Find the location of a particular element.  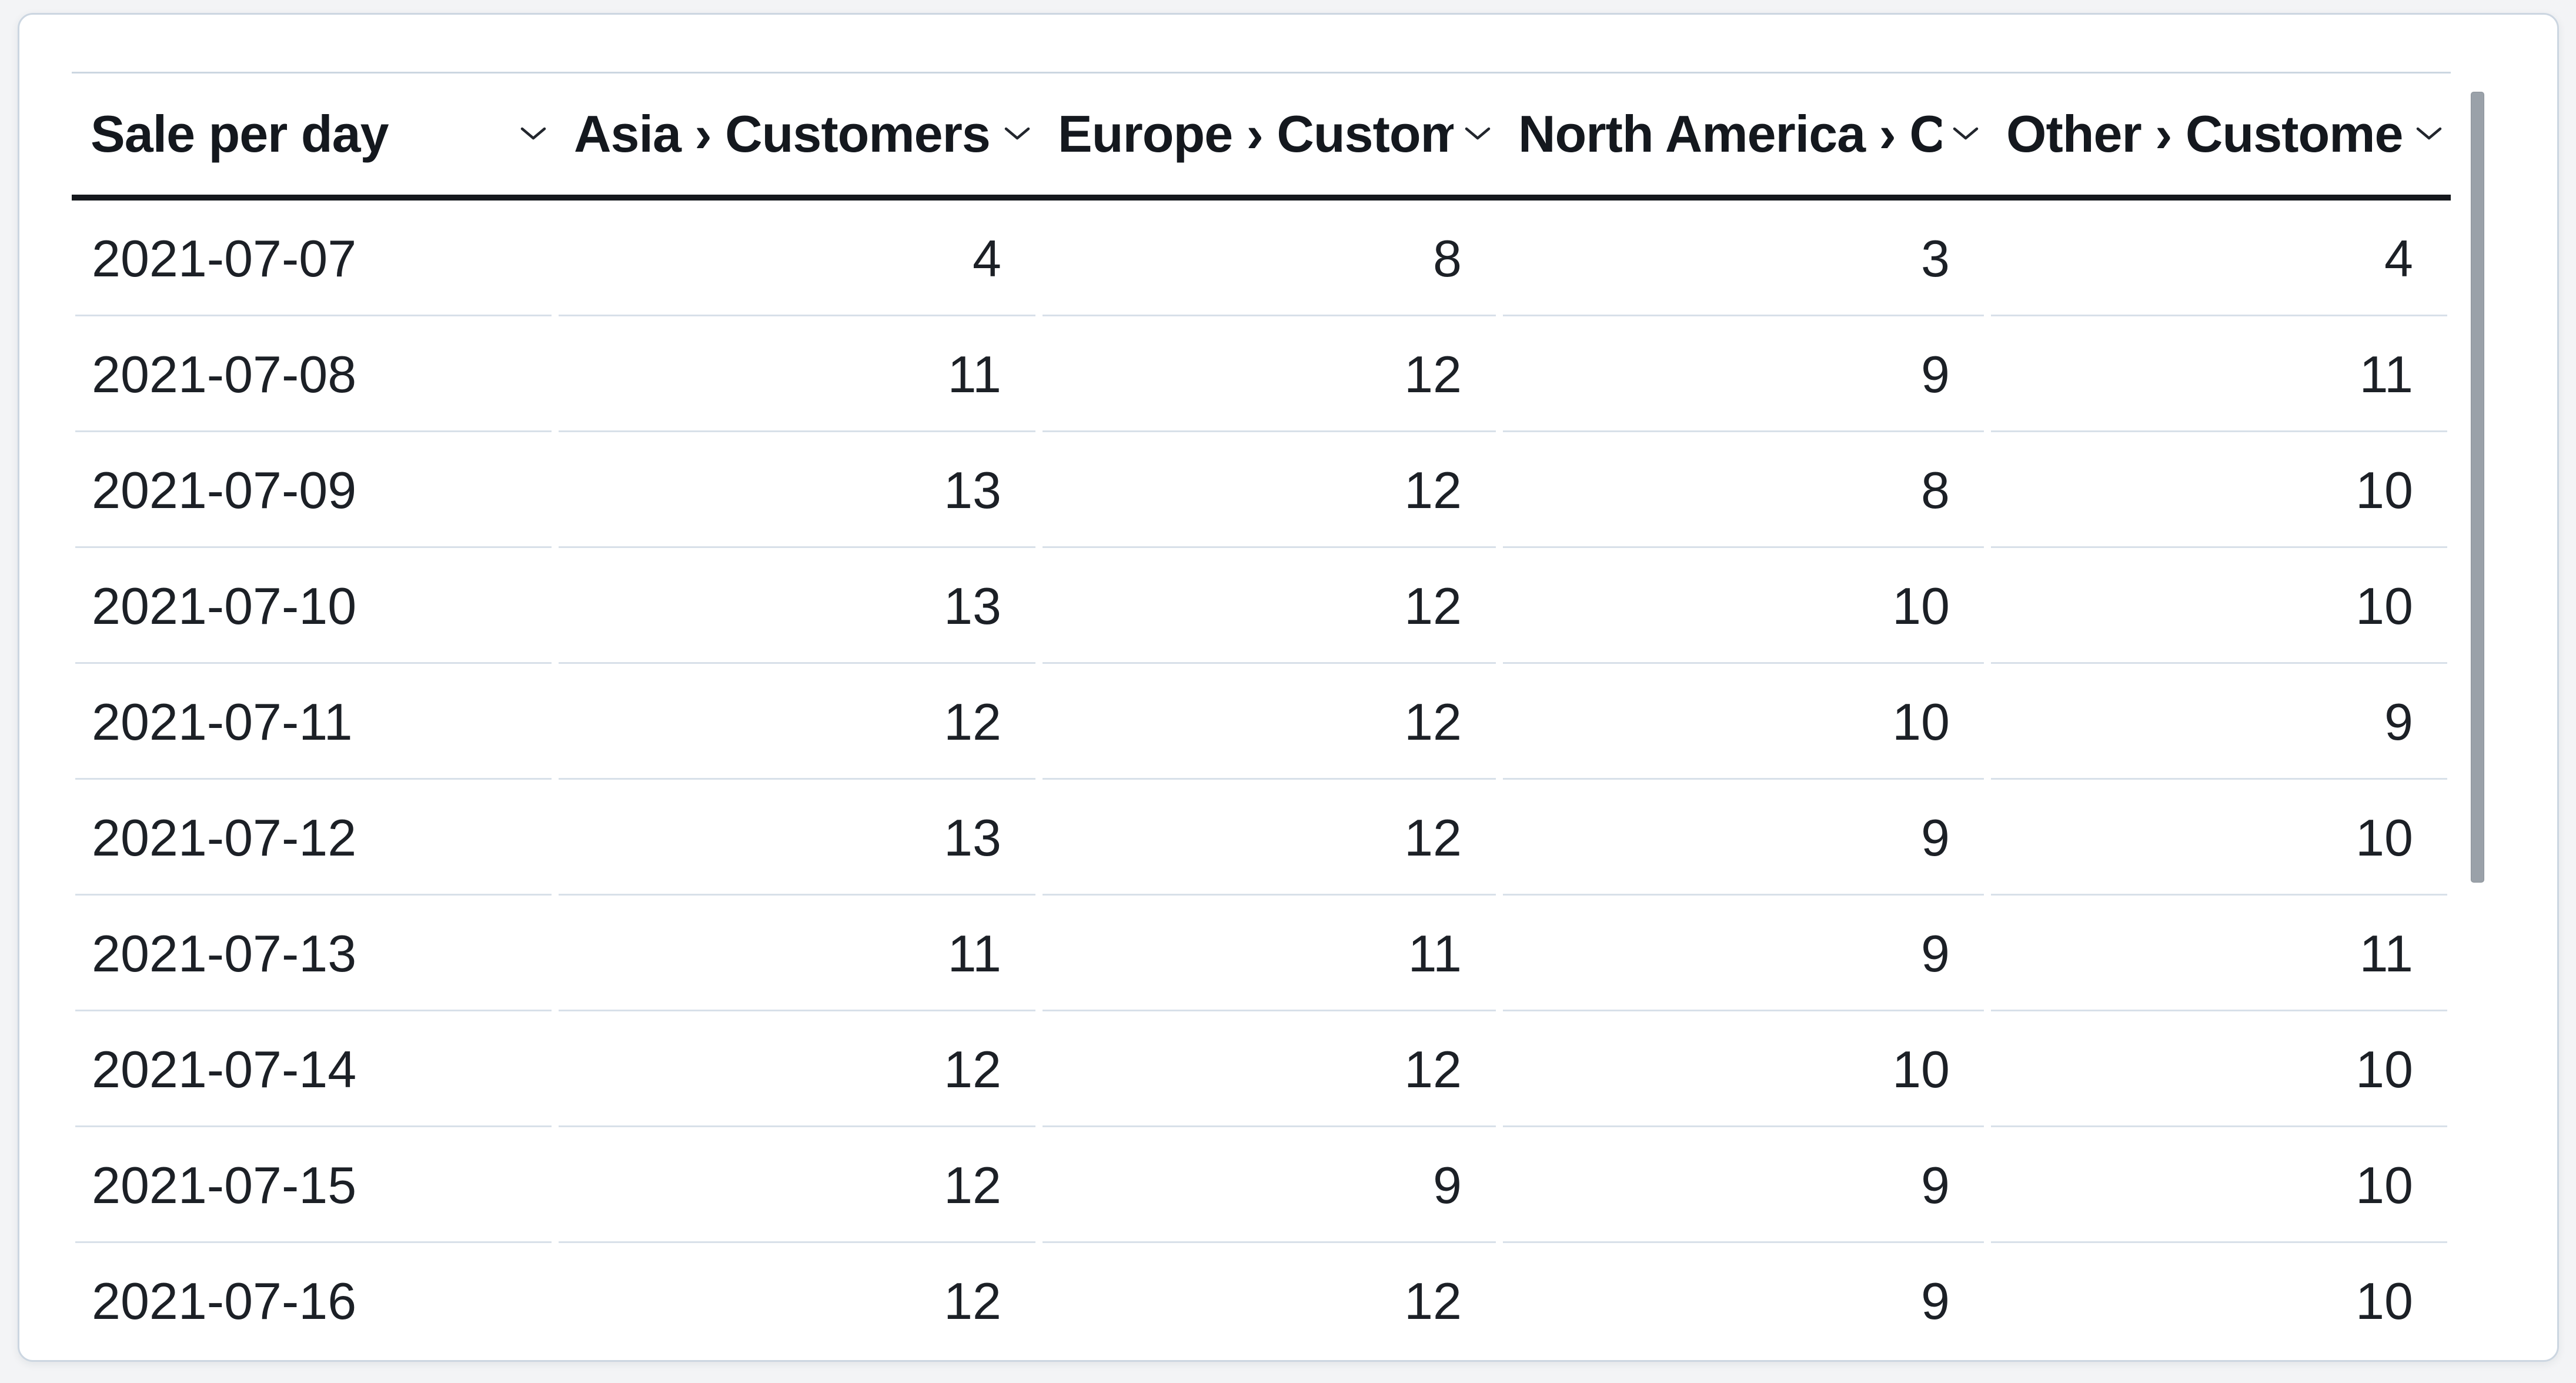

column-header-sale-per-day: Sale per day is located at coordinates (313, 134).